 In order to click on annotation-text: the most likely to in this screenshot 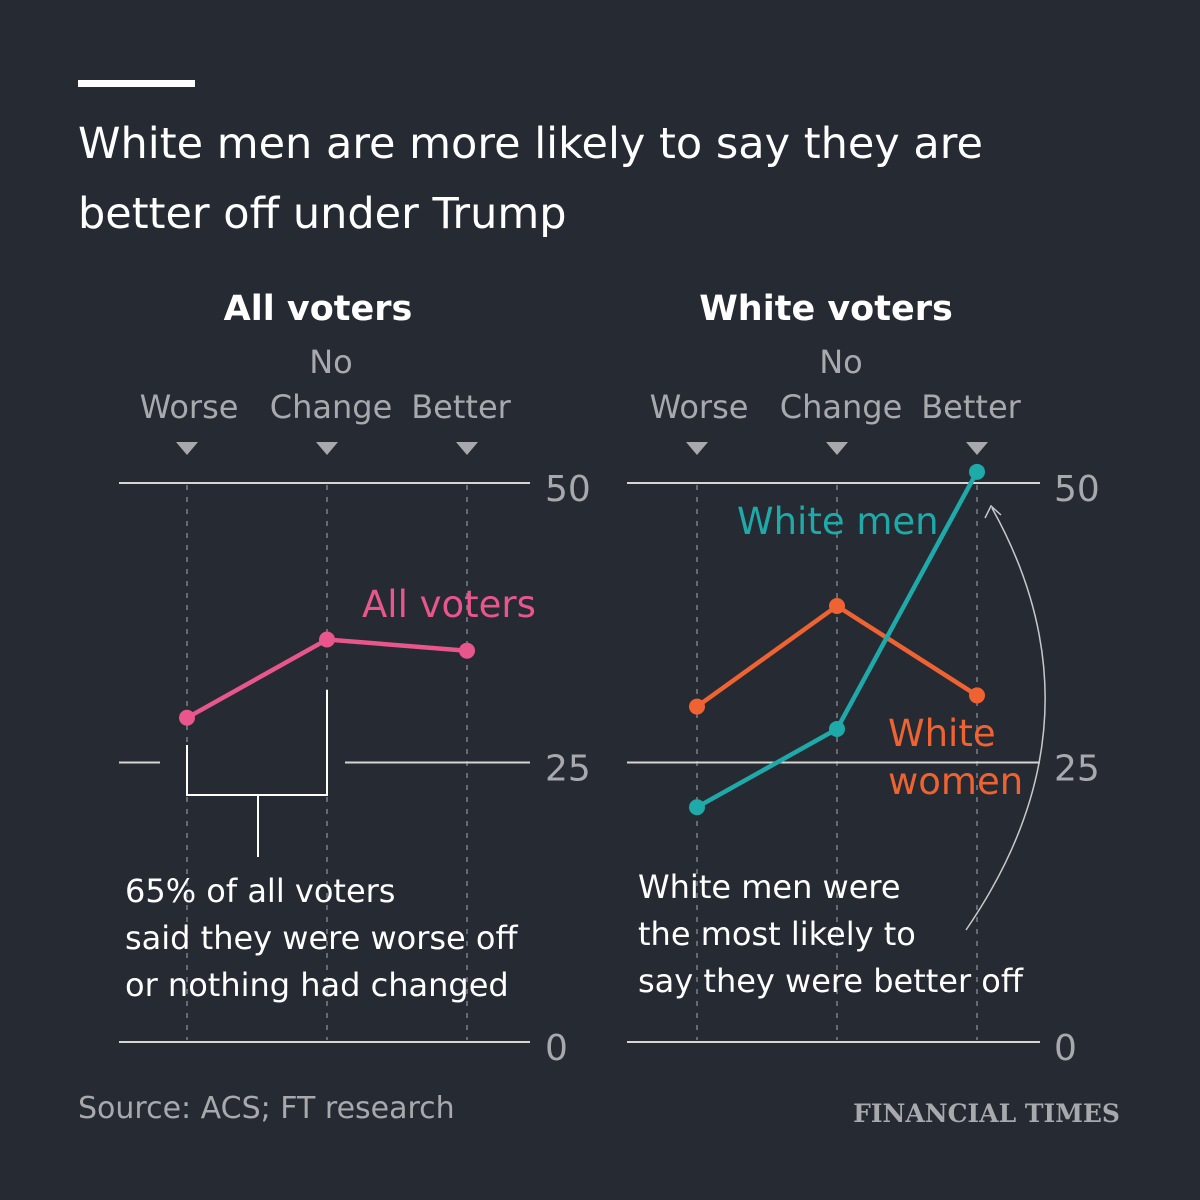, I will do `click(777, 934)`.